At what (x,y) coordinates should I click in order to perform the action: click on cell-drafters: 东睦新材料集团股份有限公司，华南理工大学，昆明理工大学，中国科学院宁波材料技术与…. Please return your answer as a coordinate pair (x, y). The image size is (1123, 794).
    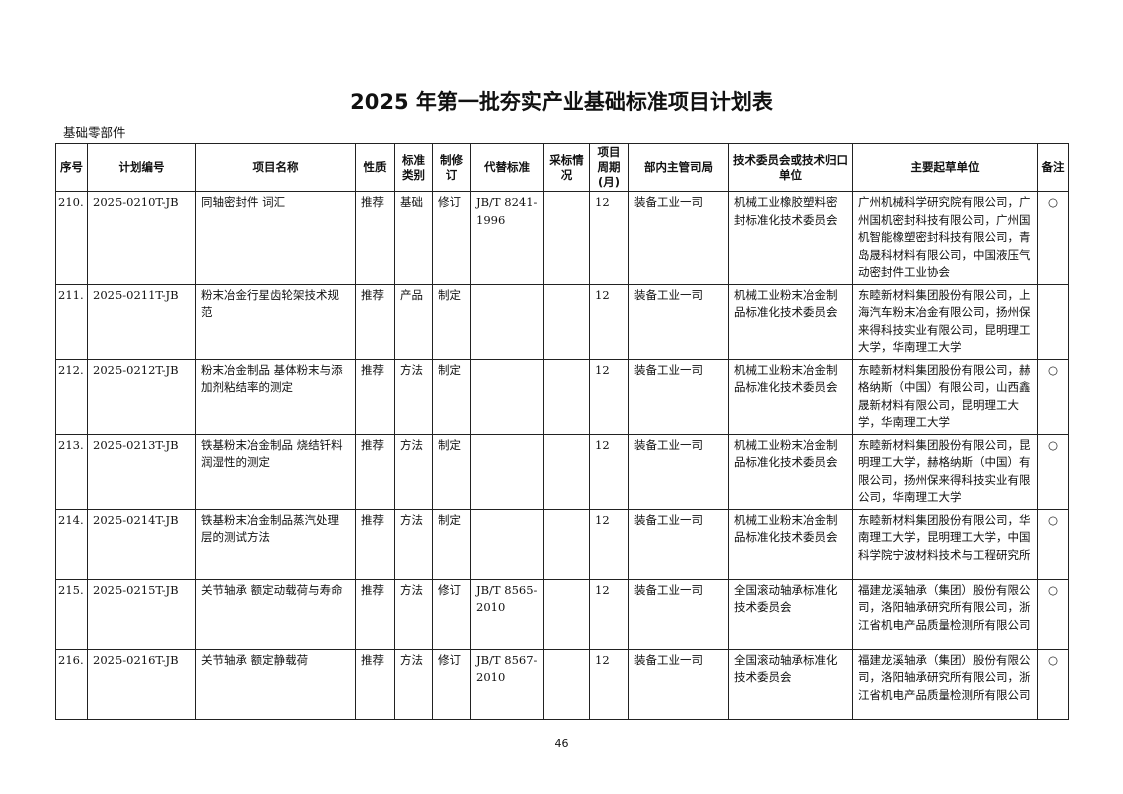
    Looking at the image, I should click on (945, 544).